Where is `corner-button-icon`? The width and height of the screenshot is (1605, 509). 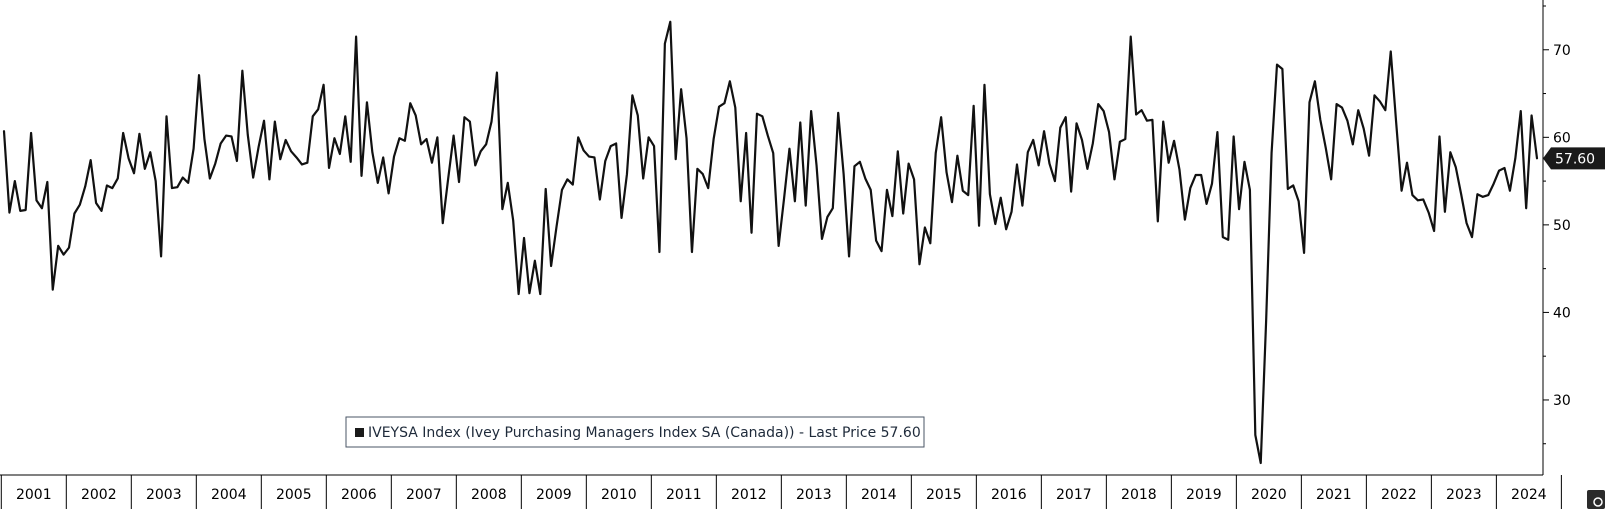
corner-button-icon is located at coordinates (1598, 502).